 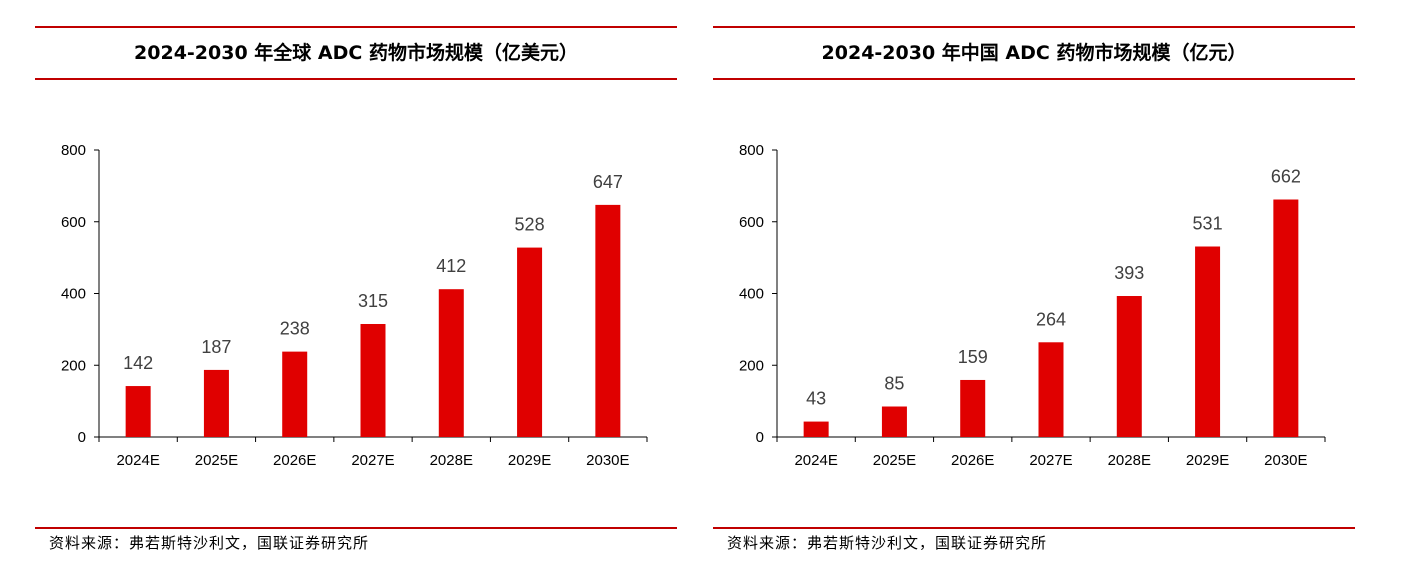 What do you see at coordinates (1129, 273) in the screenshot?
I see `data-label: 393` at bounding box center [1129, 273].